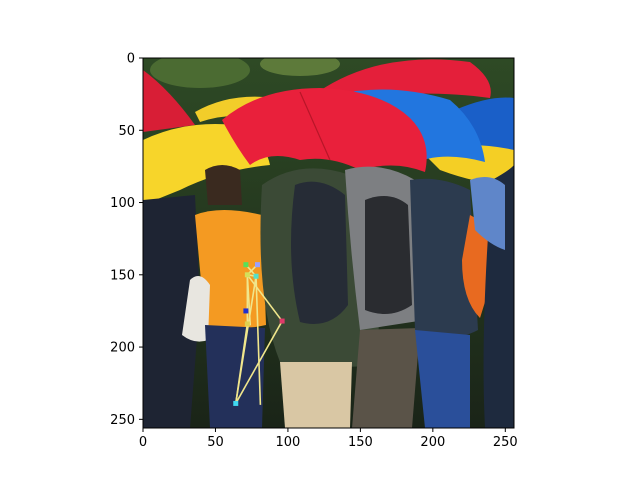 This screenshot has width=640, height=480. What do you see at coordinates (196, 309) in the screenshot?
I see `white-bag` at bounding box center [196, 309].